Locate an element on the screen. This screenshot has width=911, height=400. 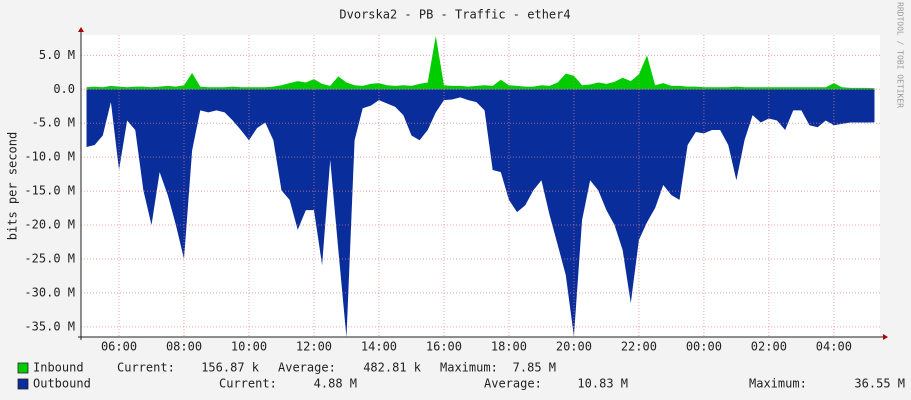
legend-stat-value: 10.83 M is located at coordinates (602, 384).